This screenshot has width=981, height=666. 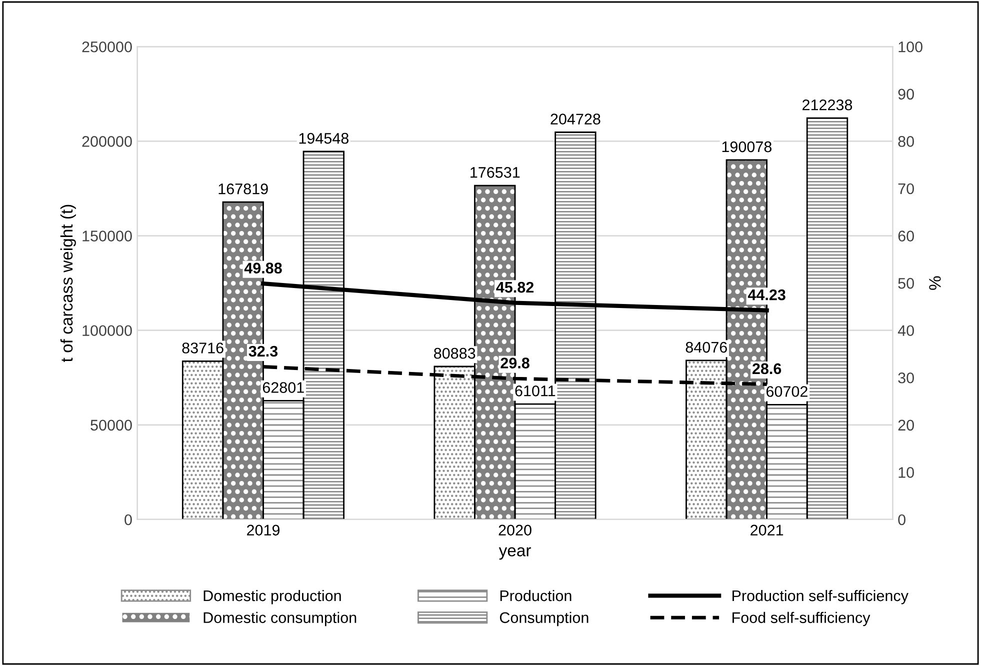 I want to click on y-tick-label: 50000, so click(x=111, y=425).